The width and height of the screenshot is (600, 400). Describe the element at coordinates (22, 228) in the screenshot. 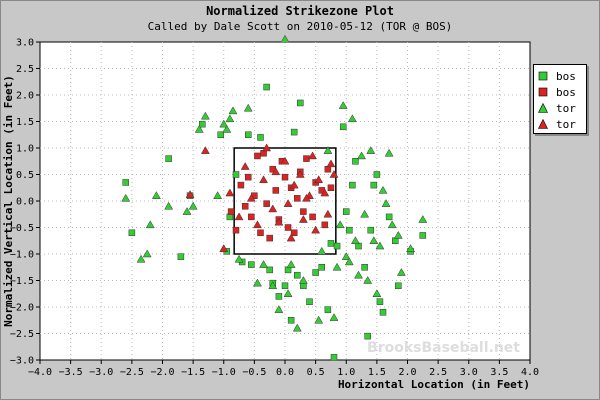

I see `y-tick-label: −0.5` at that location.